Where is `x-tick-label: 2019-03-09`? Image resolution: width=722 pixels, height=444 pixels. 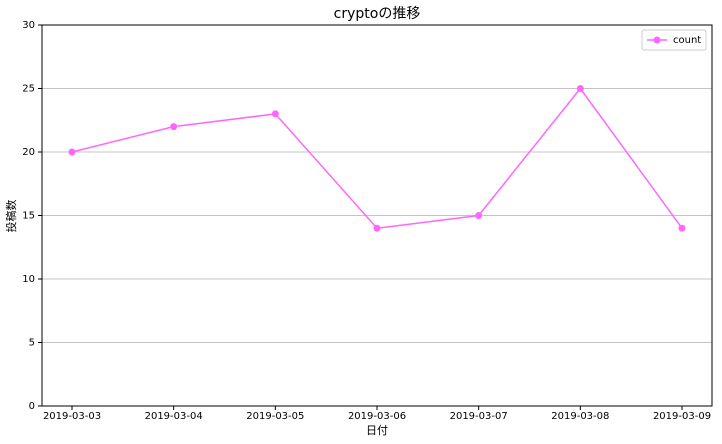 x-tick-label: 2019-03-09 is located at coordinates (682, 416).